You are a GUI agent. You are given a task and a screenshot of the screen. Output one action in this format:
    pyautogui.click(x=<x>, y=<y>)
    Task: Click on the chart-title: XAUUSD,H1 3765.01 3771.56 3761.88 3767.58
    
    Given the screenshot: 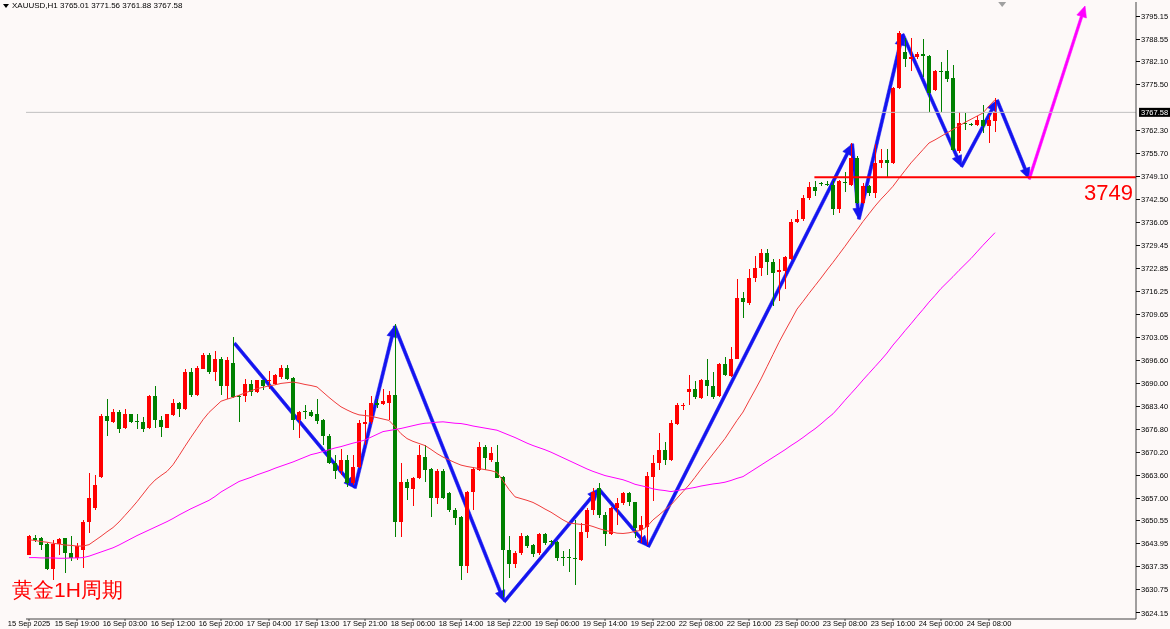 What is the action you would take?
    pyautogui.click(x=97, y=6)
    